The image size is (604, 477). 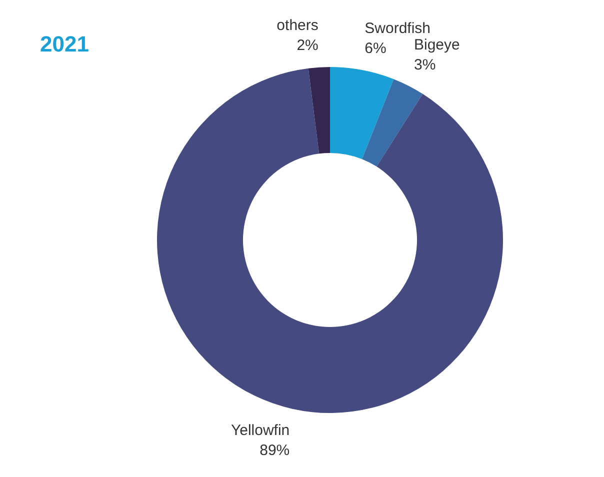 What do you see at coordinates (425, 65) in the screenshot?
I see `data-label: 3%` at bounding box center [425, 65].